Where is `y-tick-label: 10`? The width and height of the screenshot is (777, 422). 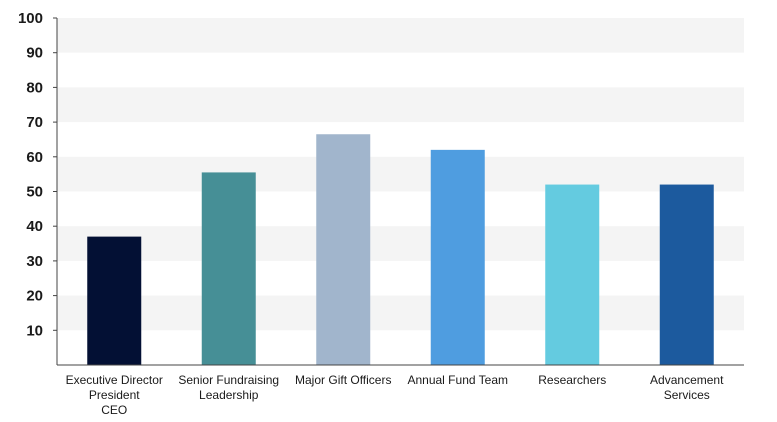 y-tick-label: 10 is located at coordinates (34, 330).